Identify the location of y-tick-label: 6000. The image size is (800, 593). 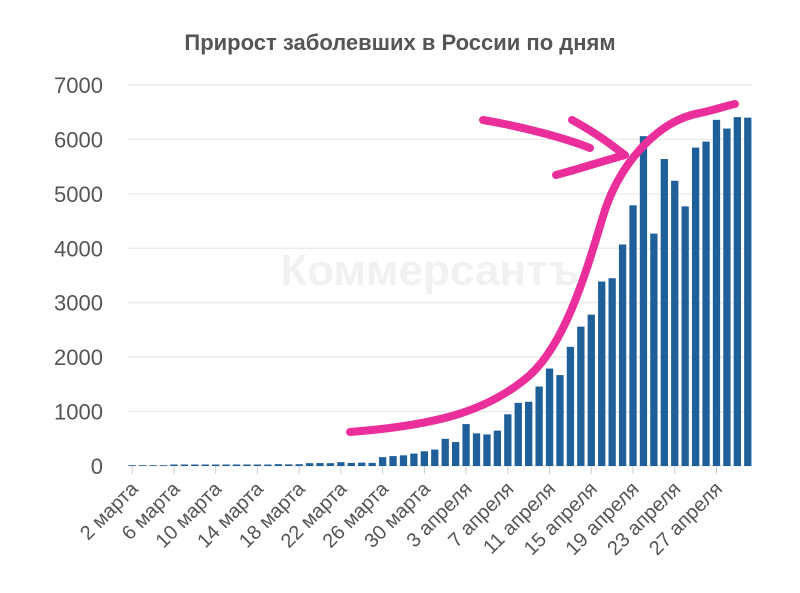
(78, 139).